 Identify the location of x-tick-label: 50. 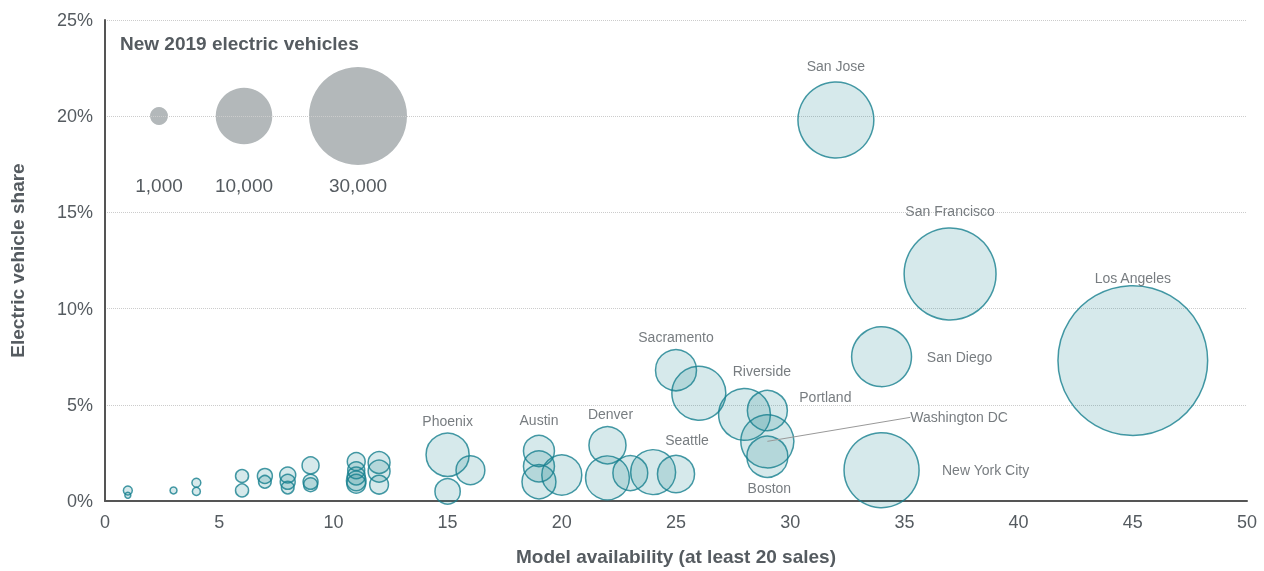
(1247, 522).